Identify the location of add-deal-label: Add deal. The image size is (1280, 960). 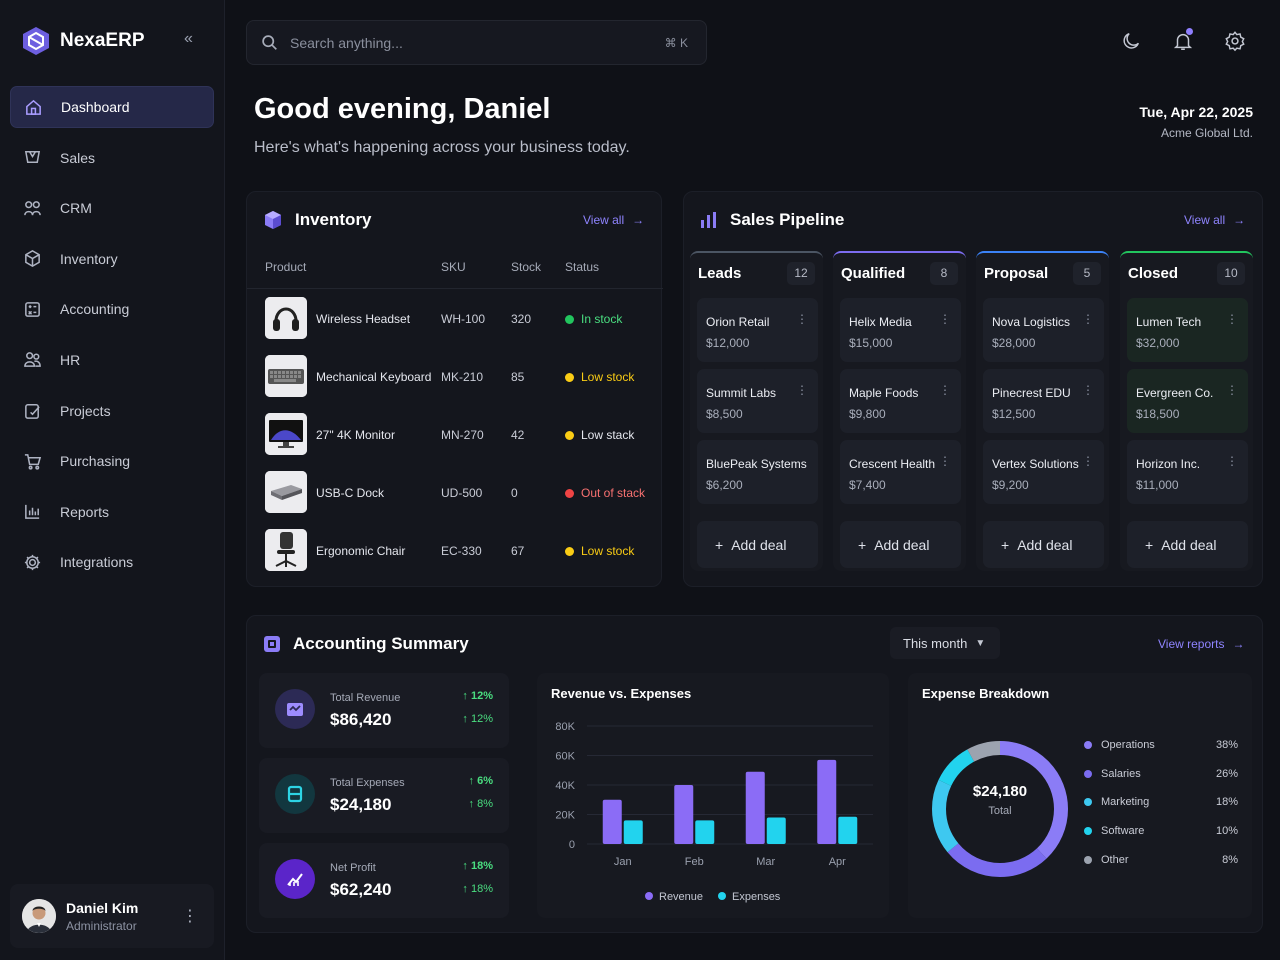
(1045, 544).